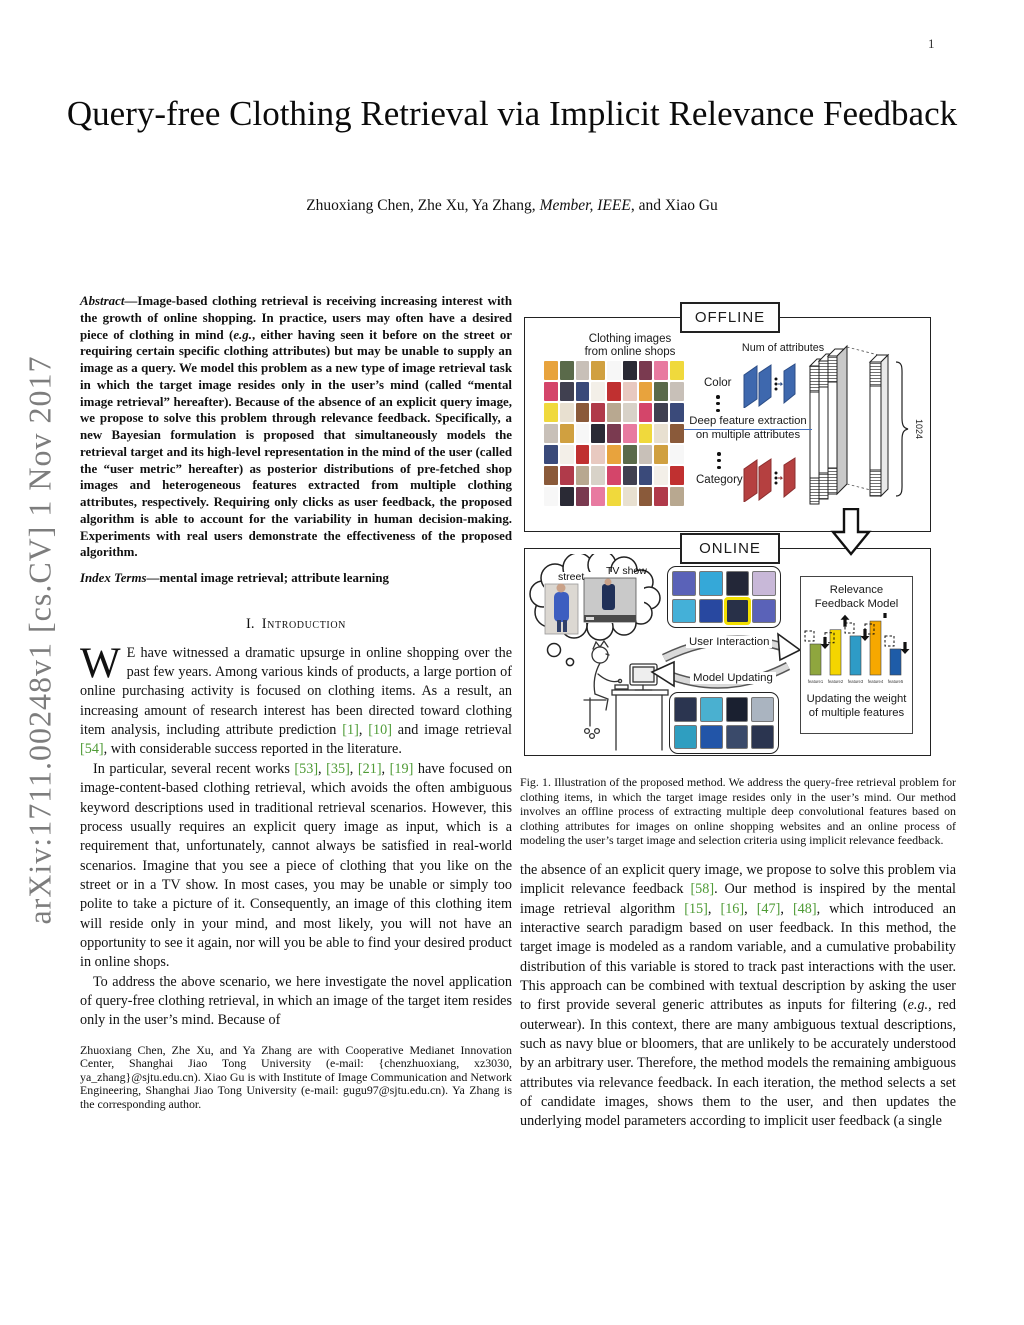 Image resolution: width=1024 pixels, height=1325 pixels. What do you see at coordinates (702, 889) in the screenshot?
I see `citation: [58]` at bounding box center [702, 889].